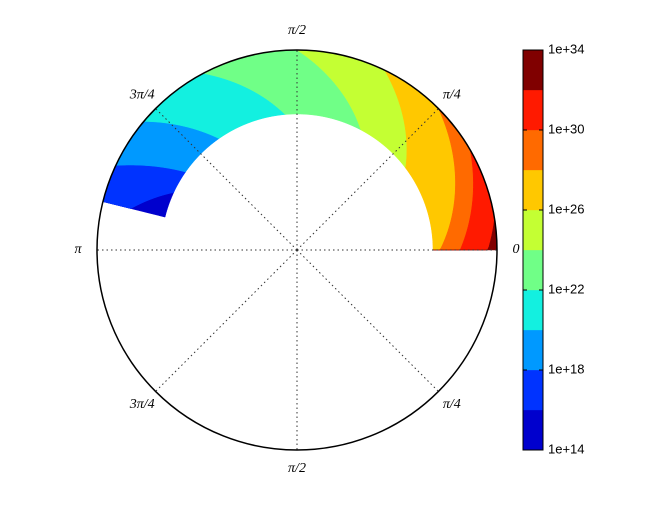 The width and height of the screenshot is (666, 505). I want to click on colorbar-tick-label: 1e+14, so click(566, 448).